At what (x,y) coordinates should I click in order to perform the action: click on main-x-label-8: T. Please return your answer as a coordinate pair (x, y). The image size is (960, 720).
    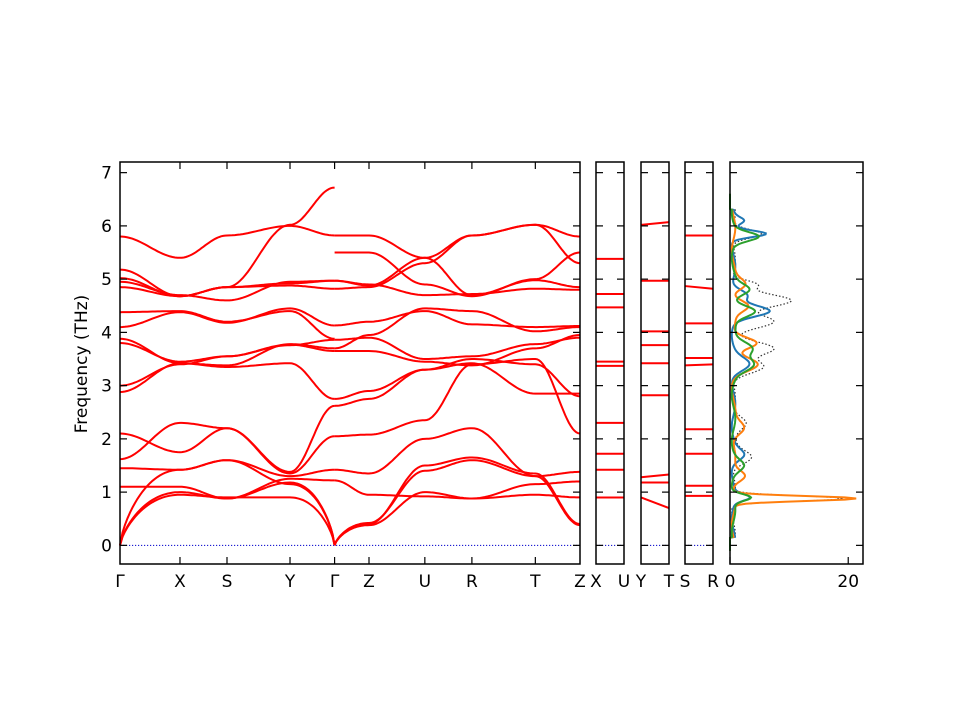
    Looking at the image, I should click on (535, 582).